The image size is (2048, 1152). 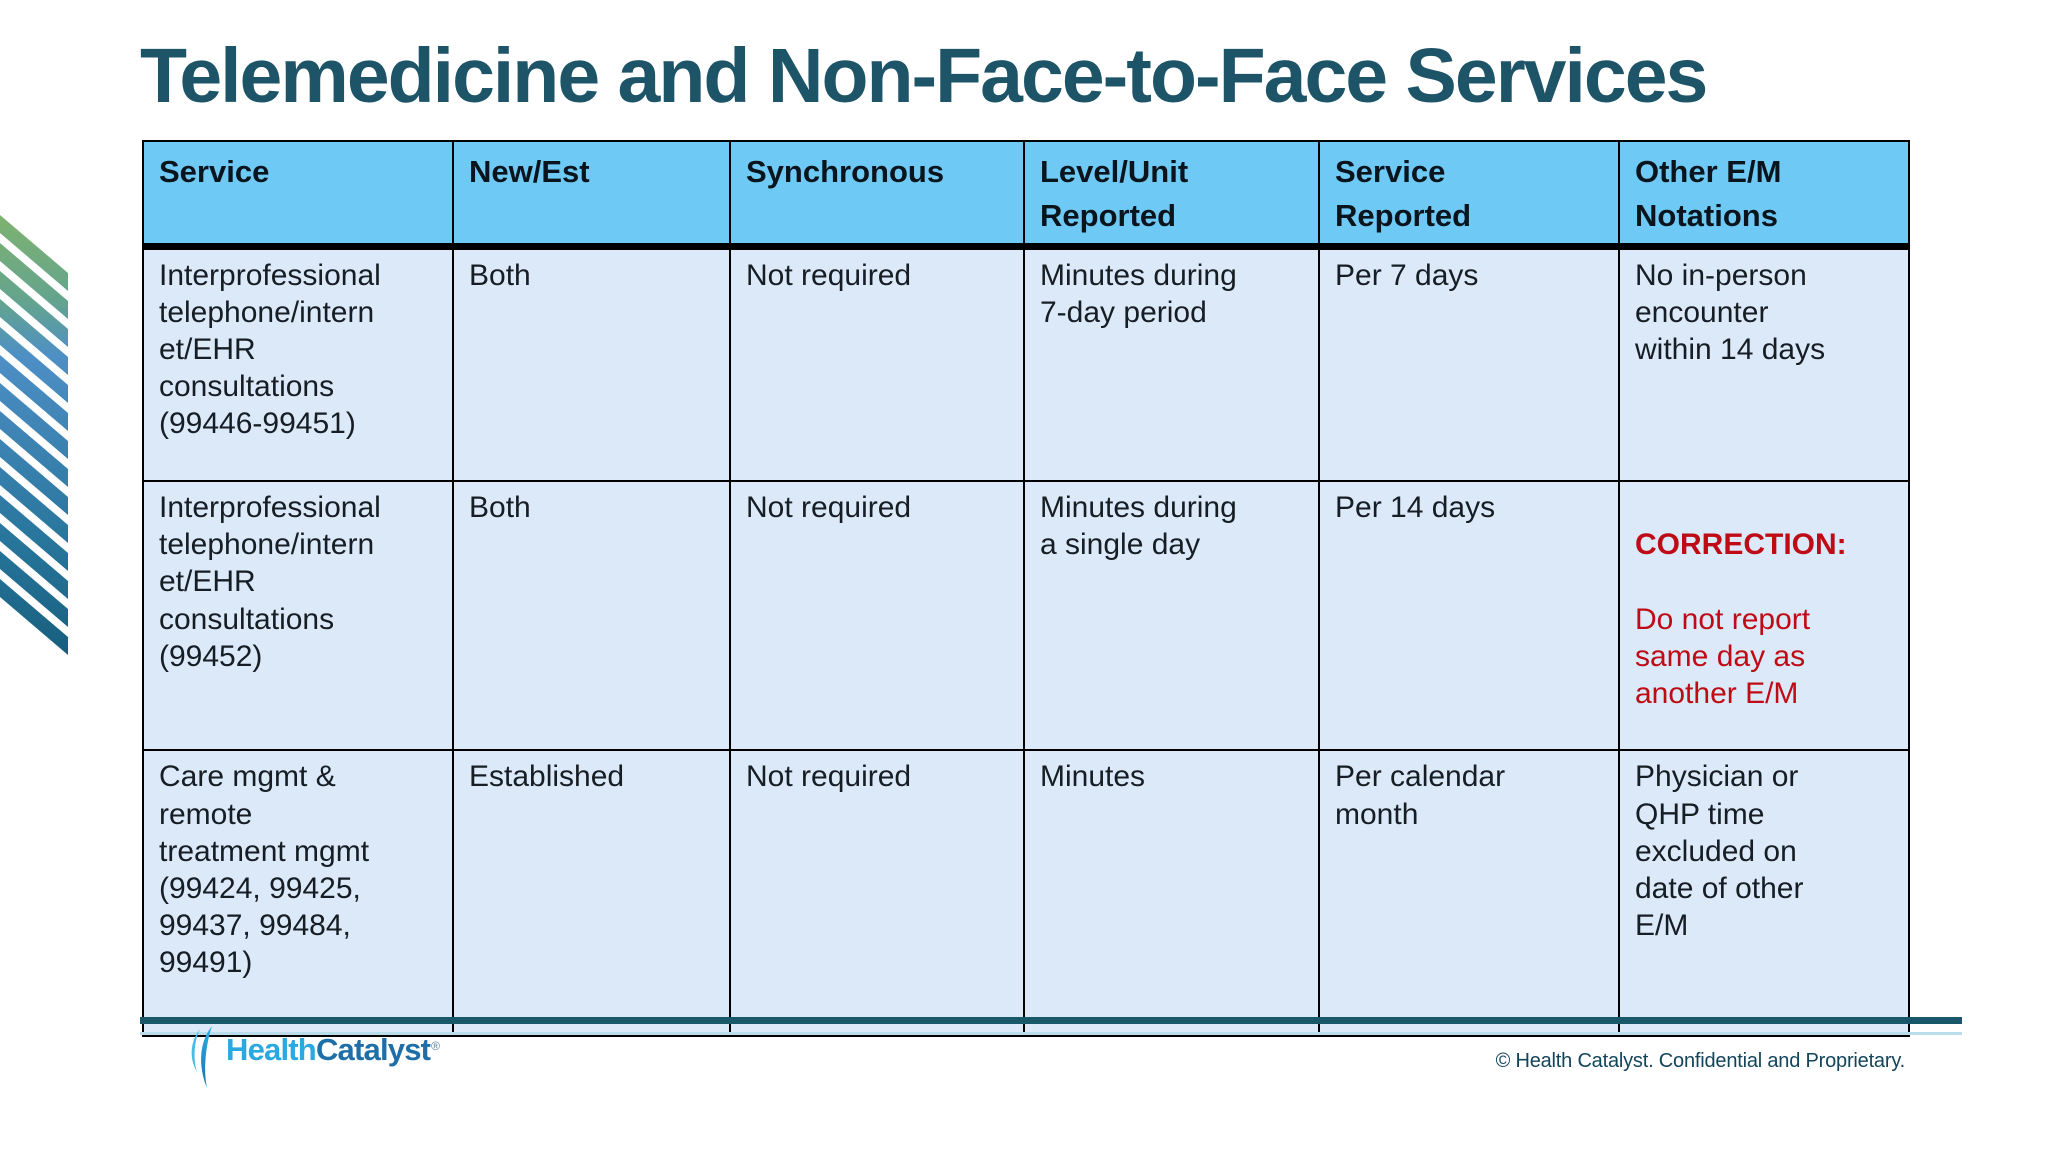 What do you see at coordinates (435, 1046) in the screenshot?
I see `registered-trademark-icon: ®` at bounding box center [435, 1046].